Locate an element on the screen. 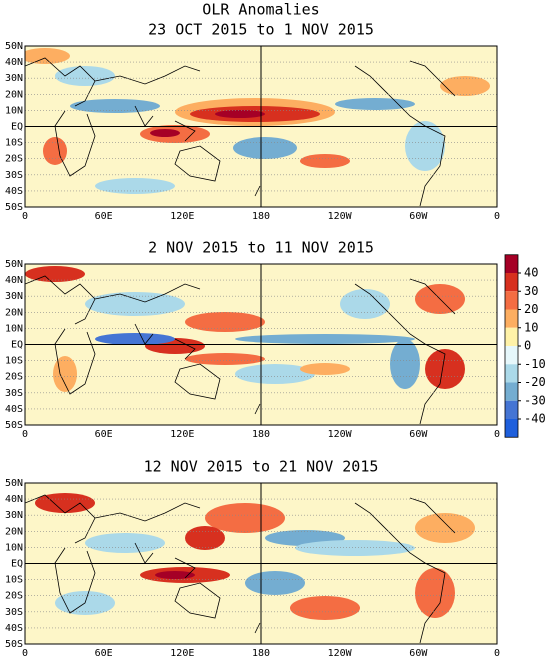 The width and height of the screenshot is (552, 658). colorbar-label: 30 is located at coordinates (531, 291).